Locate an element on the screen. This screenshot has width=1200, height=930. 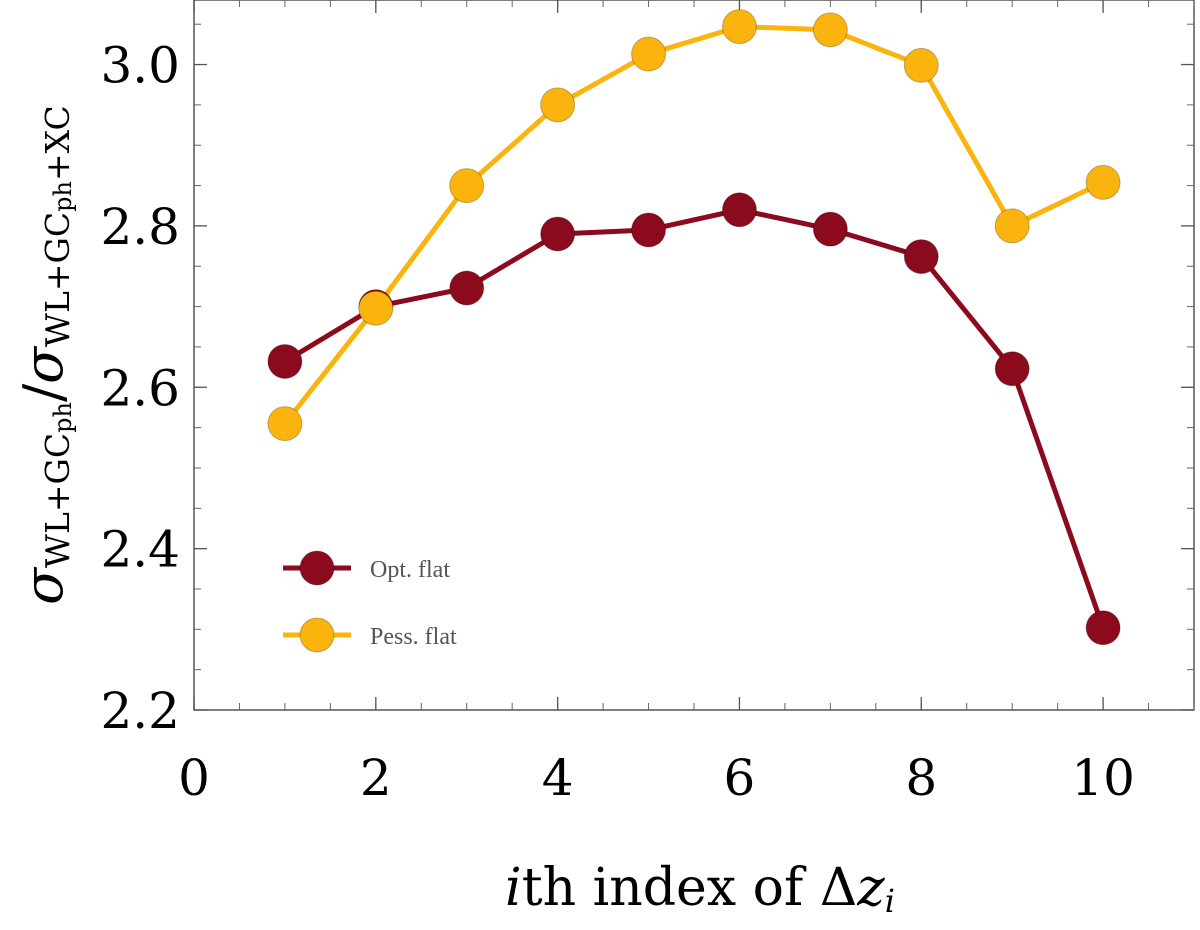
legend-item-pess-flat: Pess. flat is located at coordinates (370, 635).